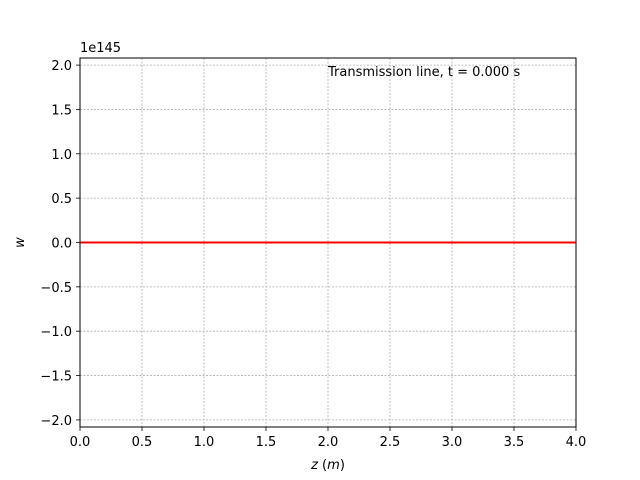 The height and width of the screenshot is (480, 640). Describe the element at coordinates (266, 442) in the screenshot. I see `x-tick-label: 1.5` at that location.